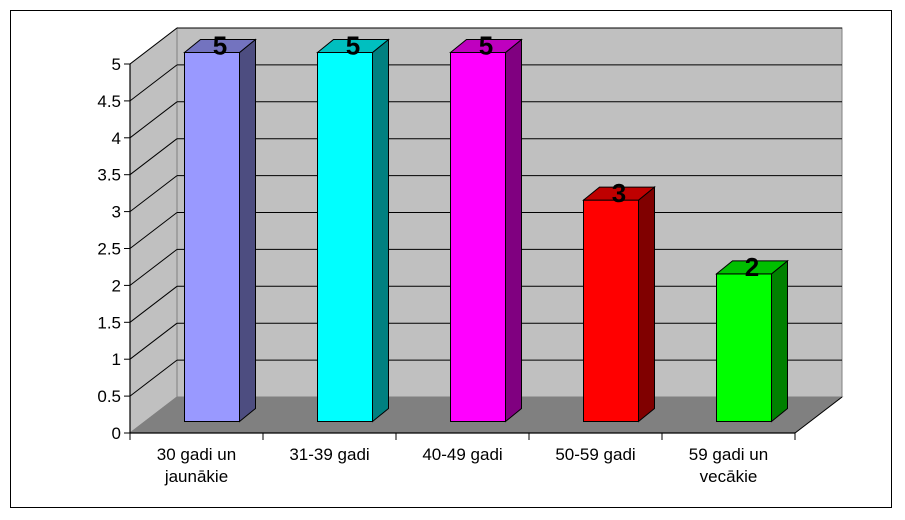  What do you see at coordinates (109, 396) in the screenshot?
I see `y-tick-label: 0.5` at bounding box center [109, 396].